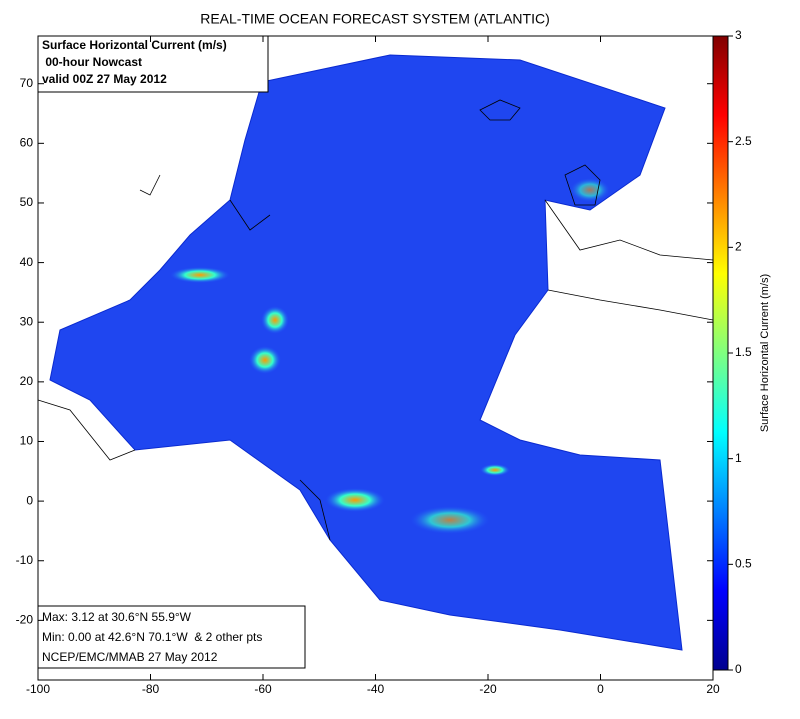  What do you see at coordinates (765, 353) in the screenshot?
I see `colorbar-label: Surface Horizontal Current (m/s)` at bounding box center [765, 353].